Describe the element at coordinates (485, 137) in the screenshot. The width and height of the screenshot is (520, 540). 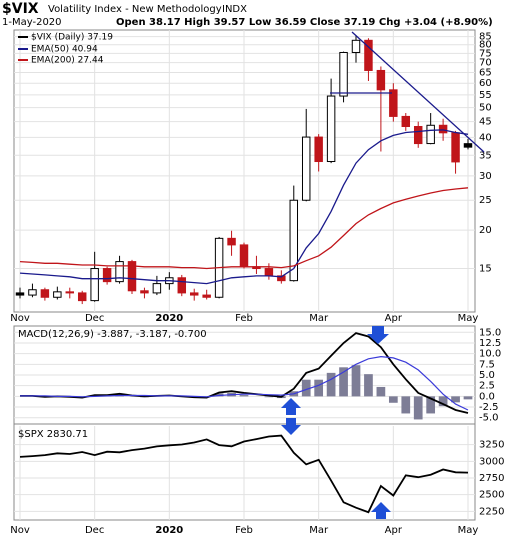
I see `y-tick-label: 40` at that location.